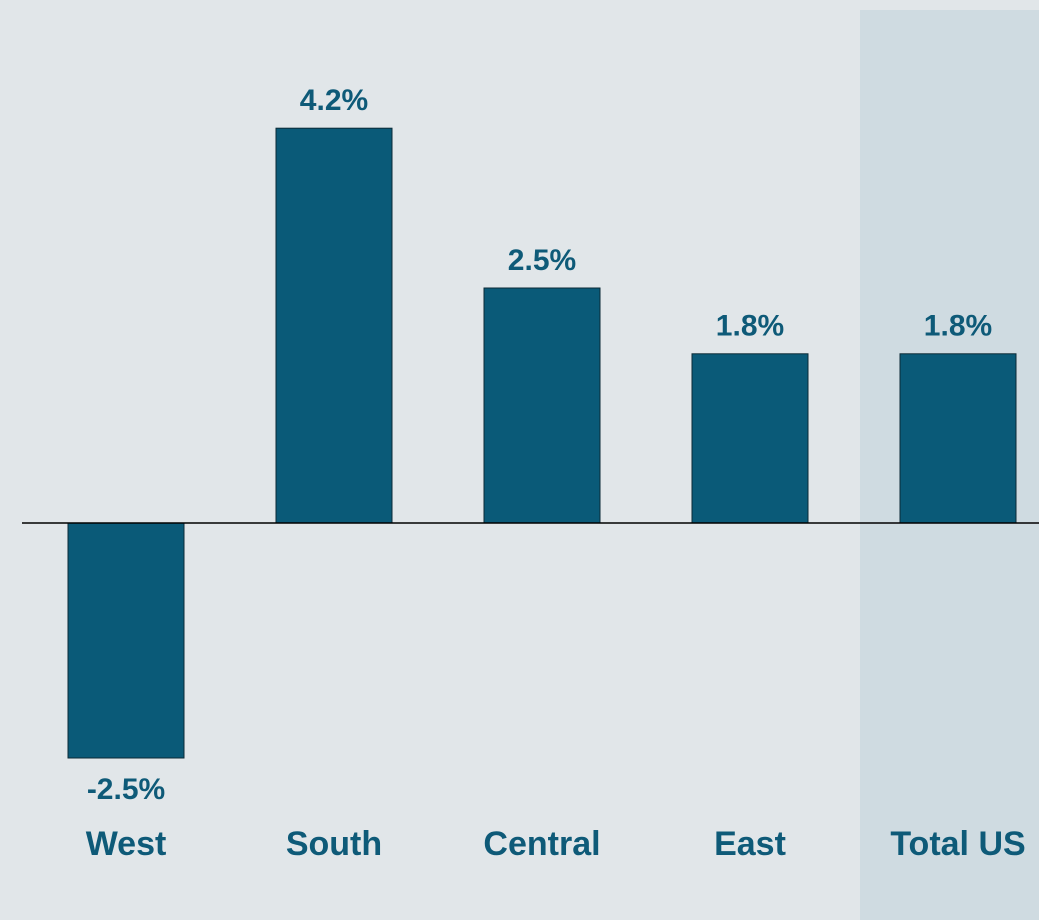 This screenshot has height=920, width=1039. Describe the element at coordinates (126, 789) in the screenshot. I see `value-label: -2.5%` at that location.